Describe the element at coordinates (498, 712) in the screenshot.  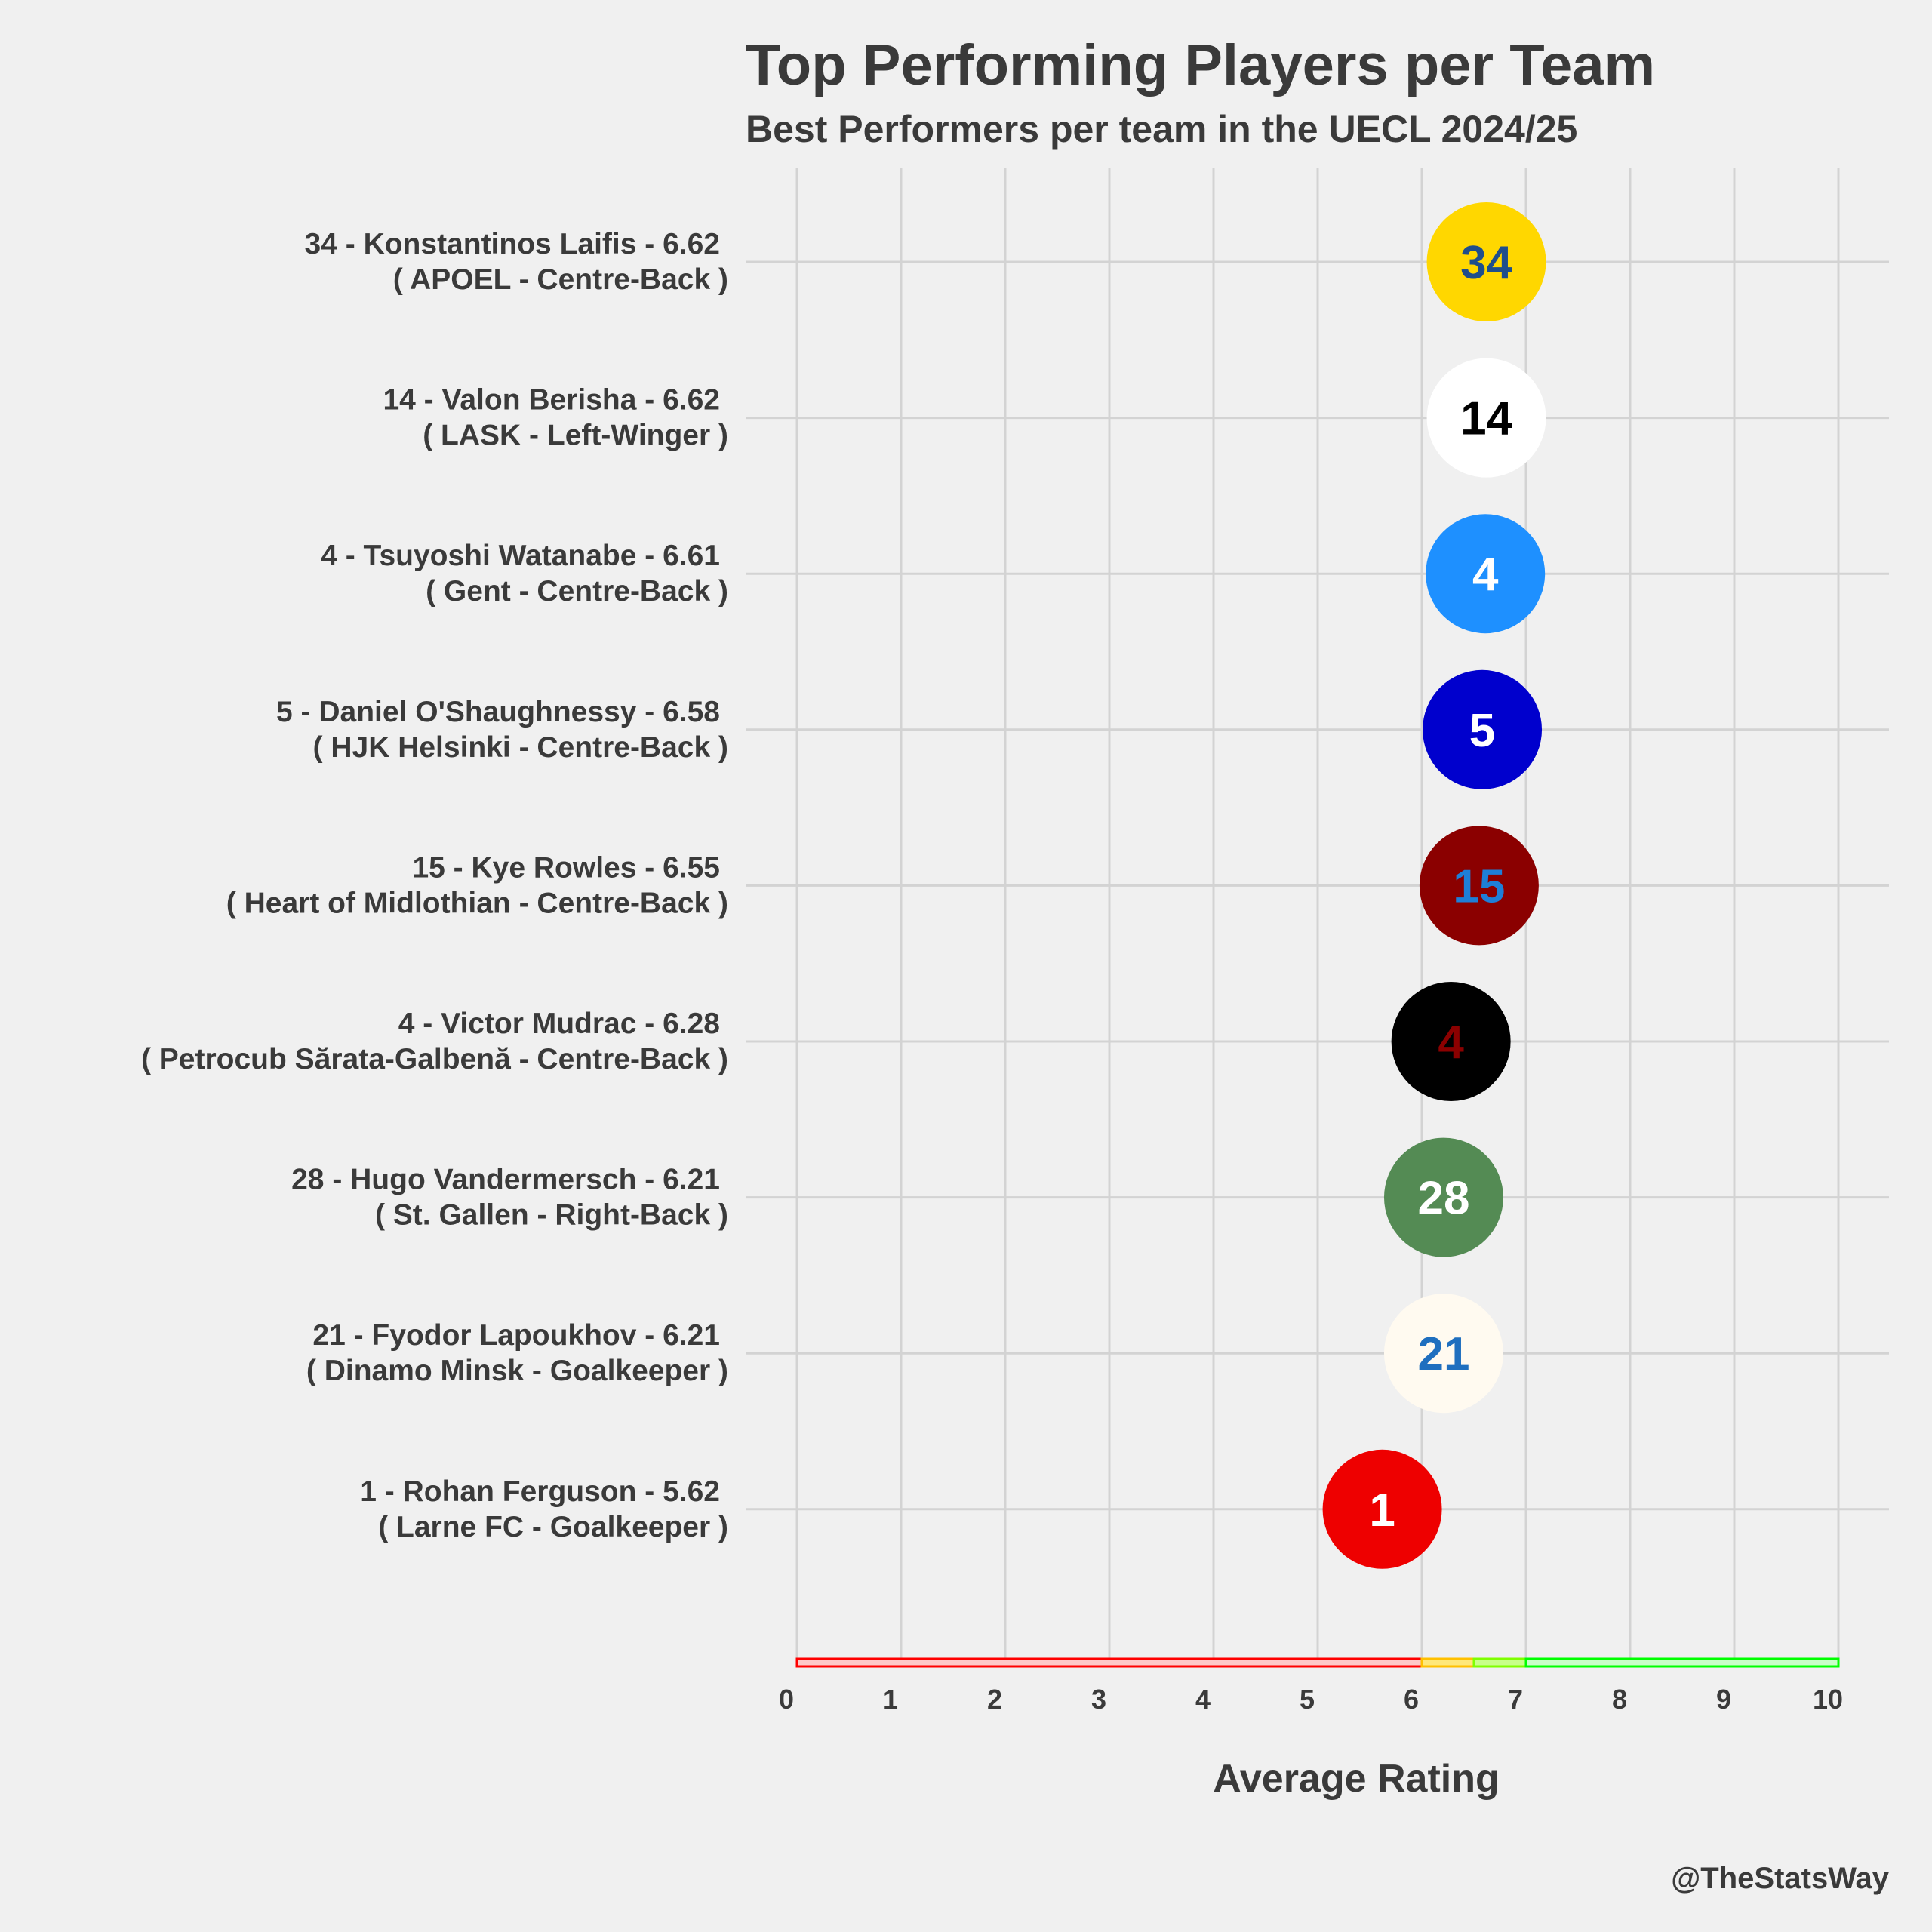
I see `player-label-line1: 5 - Daniel O'Shaughnessy - 6.58` at that location.